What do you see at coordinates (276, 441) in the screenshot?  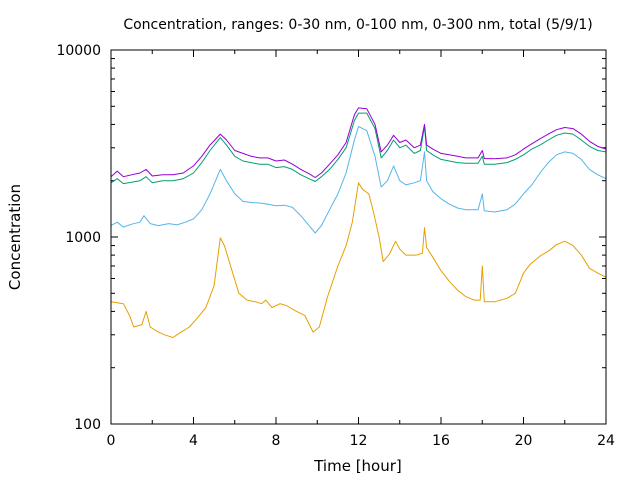 I see `x-tick-label: 8` at bounding box center [276, 441].